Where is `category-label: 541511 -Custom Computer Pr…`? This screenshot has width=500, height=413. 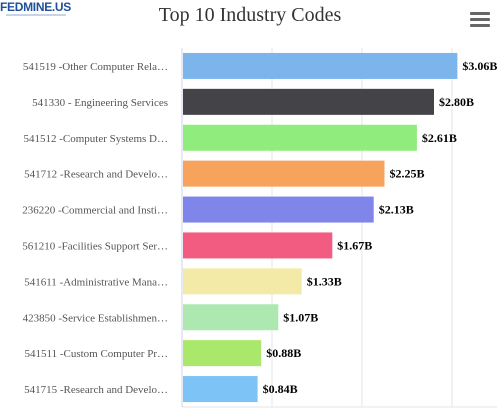 category-label: 541511 -Custom Computer Pr… is located at coordinates (96, 354).